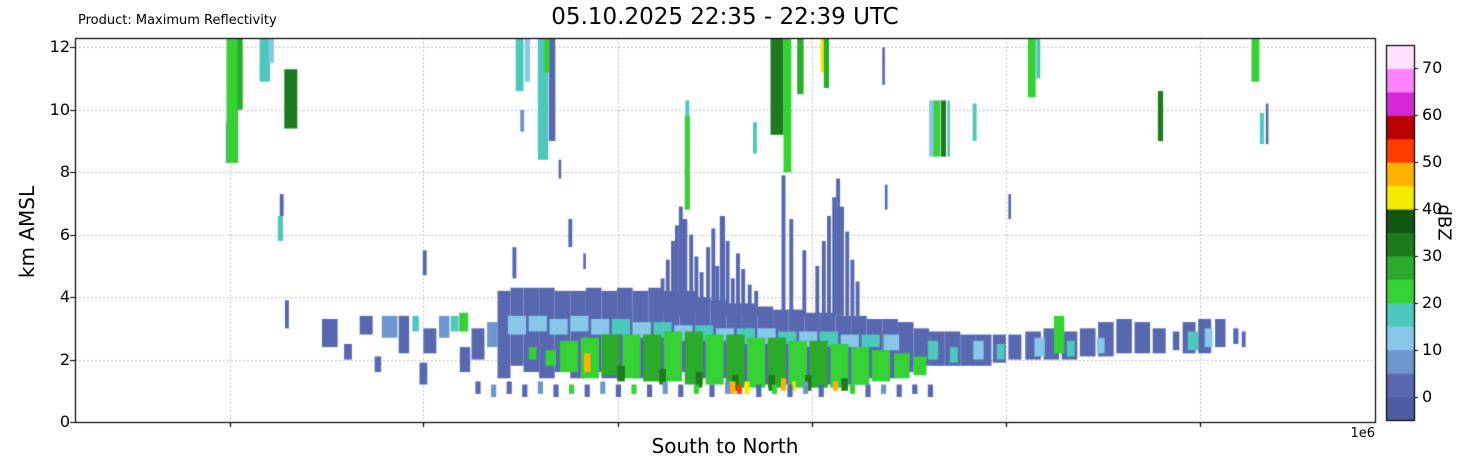 This screenshot has width=1482, height=470. Describe the element at coordinates (64, 359) in the screenshot. I see `y-tick-label: 2` at that location.